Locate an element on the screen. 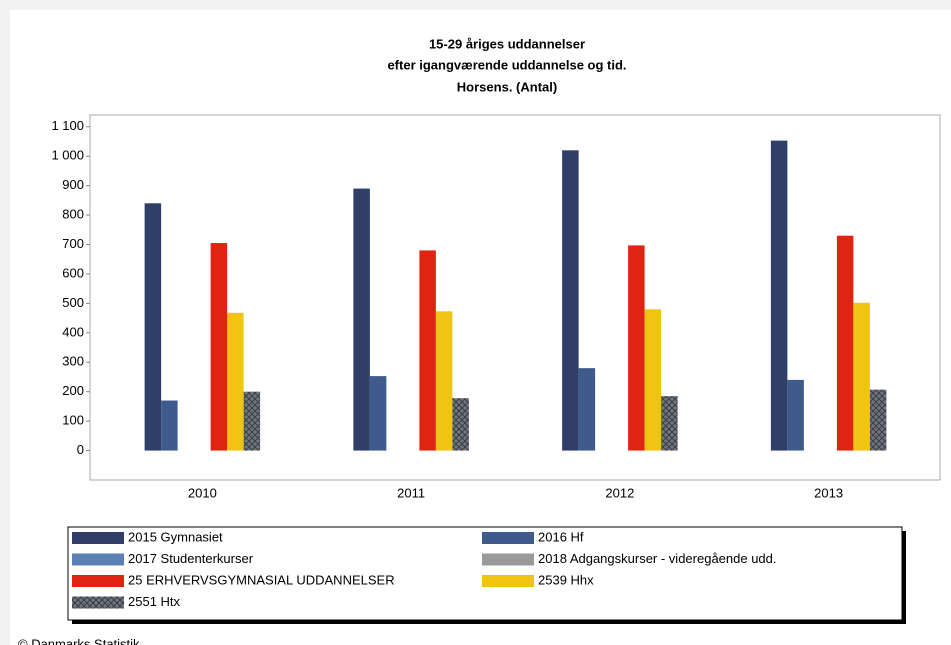  y-tick-label: 300 is located at coordinates (73, 361).